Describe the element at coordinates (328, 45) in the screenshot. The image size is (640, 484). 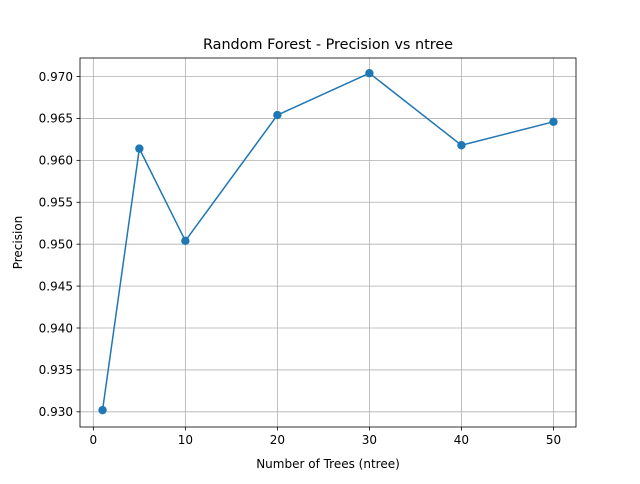
I see `chart-title: Random Forest - Precision vs ntree` at that location.